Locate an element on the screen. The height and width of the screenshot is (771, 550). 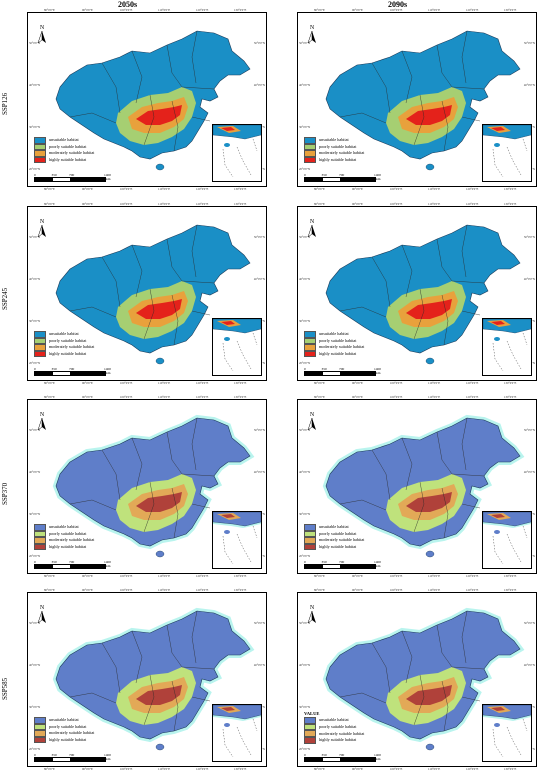
legend-label: highly suitable habitat is located at coordinates (338, 159).